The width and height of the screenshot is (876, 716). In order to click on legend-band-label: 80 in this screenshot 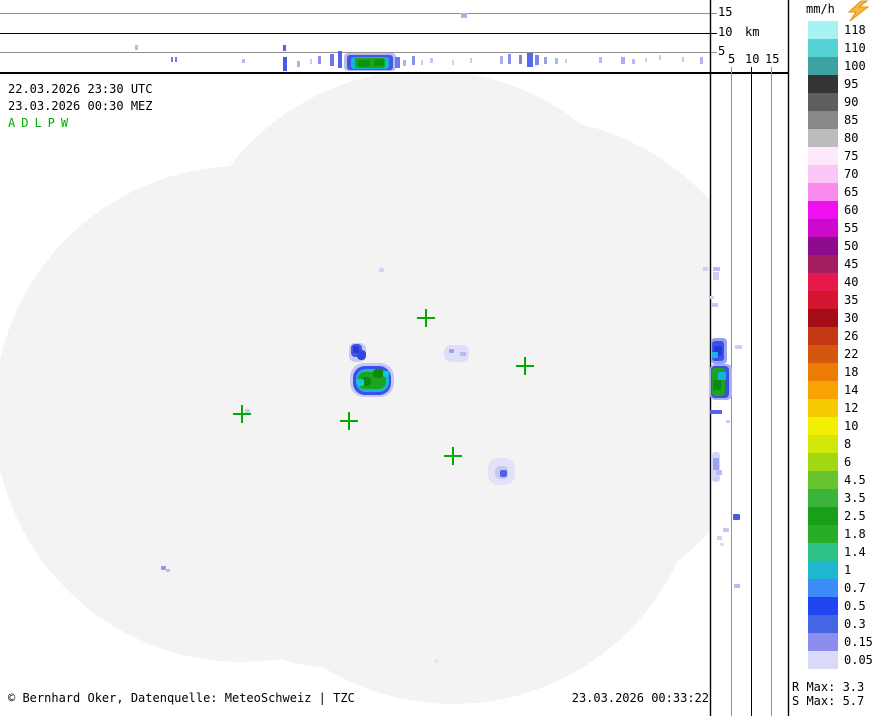, I will do `click(851, 138)`.